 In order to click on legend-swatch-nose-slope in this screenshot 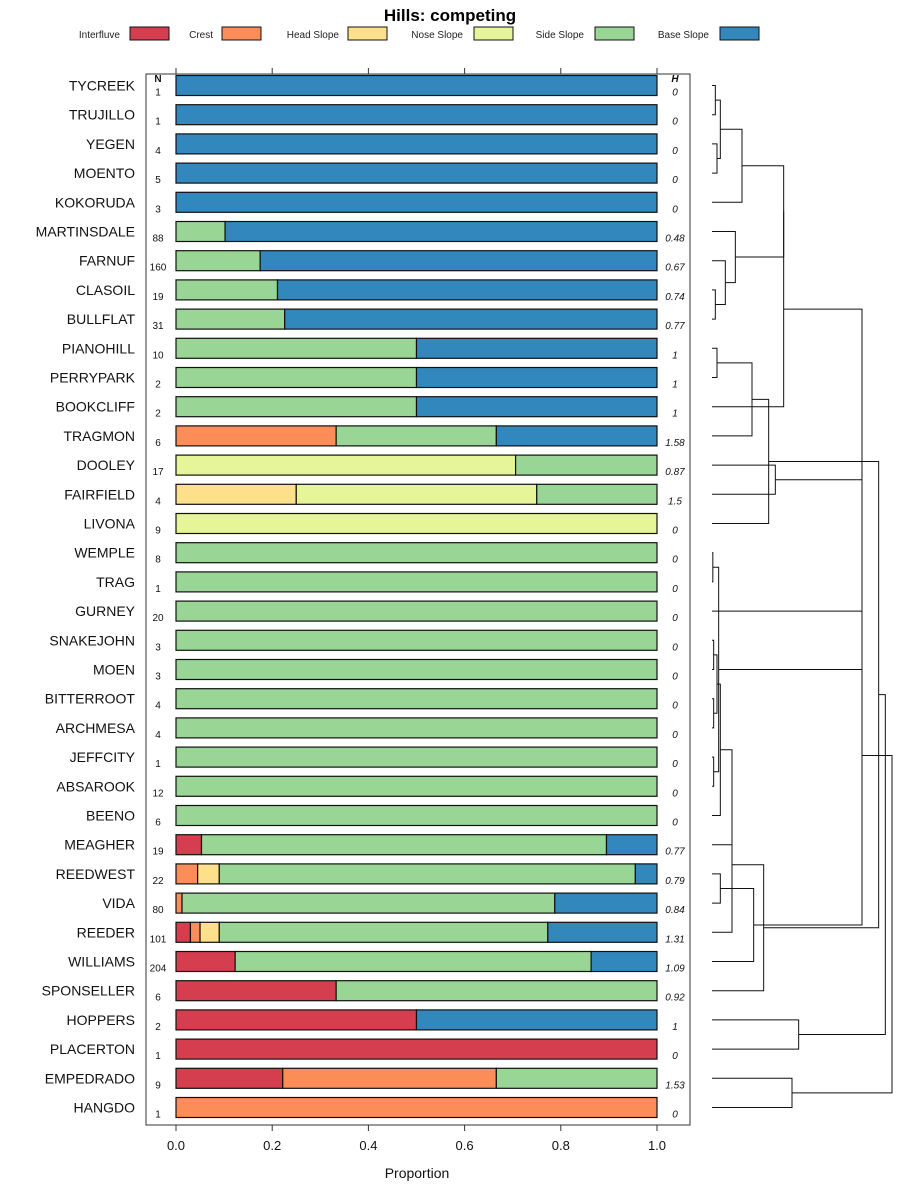, I will do `click(493, 33)`.